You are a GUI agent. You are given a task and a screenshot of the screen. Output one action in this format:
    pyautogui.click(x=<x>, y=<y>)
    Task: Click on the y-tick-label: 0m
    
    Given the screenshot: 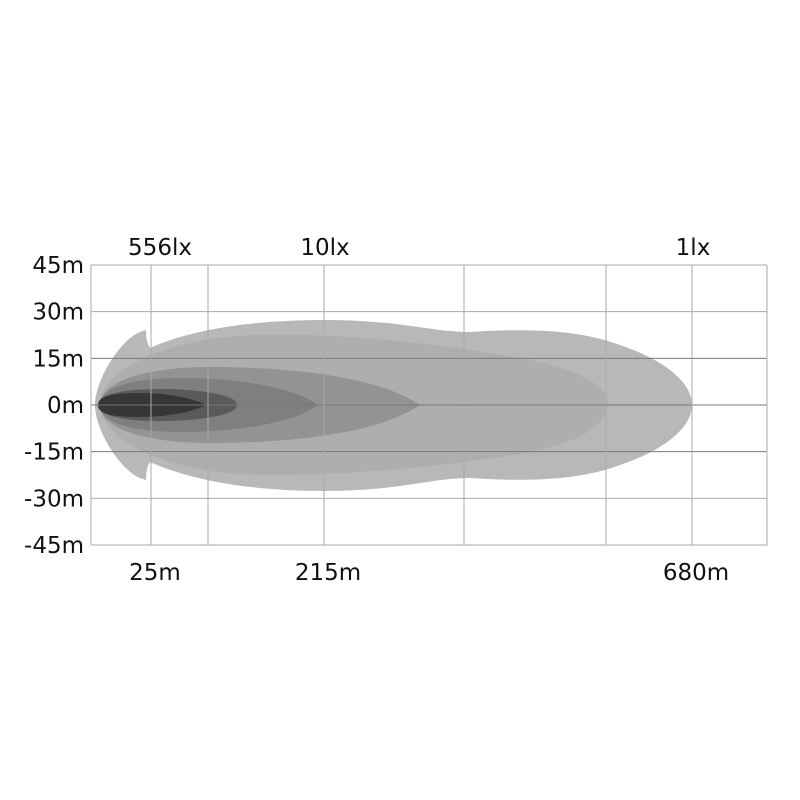 What is the action you would take?
    pyautogui.click(x=65, y=406)
    